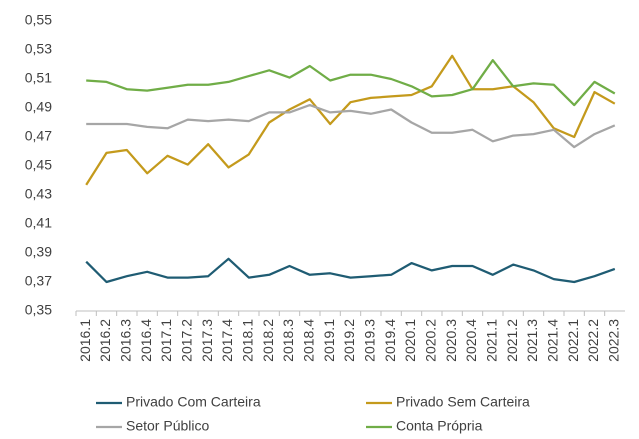 Image resolution: width=639 pixels, height=439 pixels. I want to click on x-tick-label: 2019.2, so click(349, 340).